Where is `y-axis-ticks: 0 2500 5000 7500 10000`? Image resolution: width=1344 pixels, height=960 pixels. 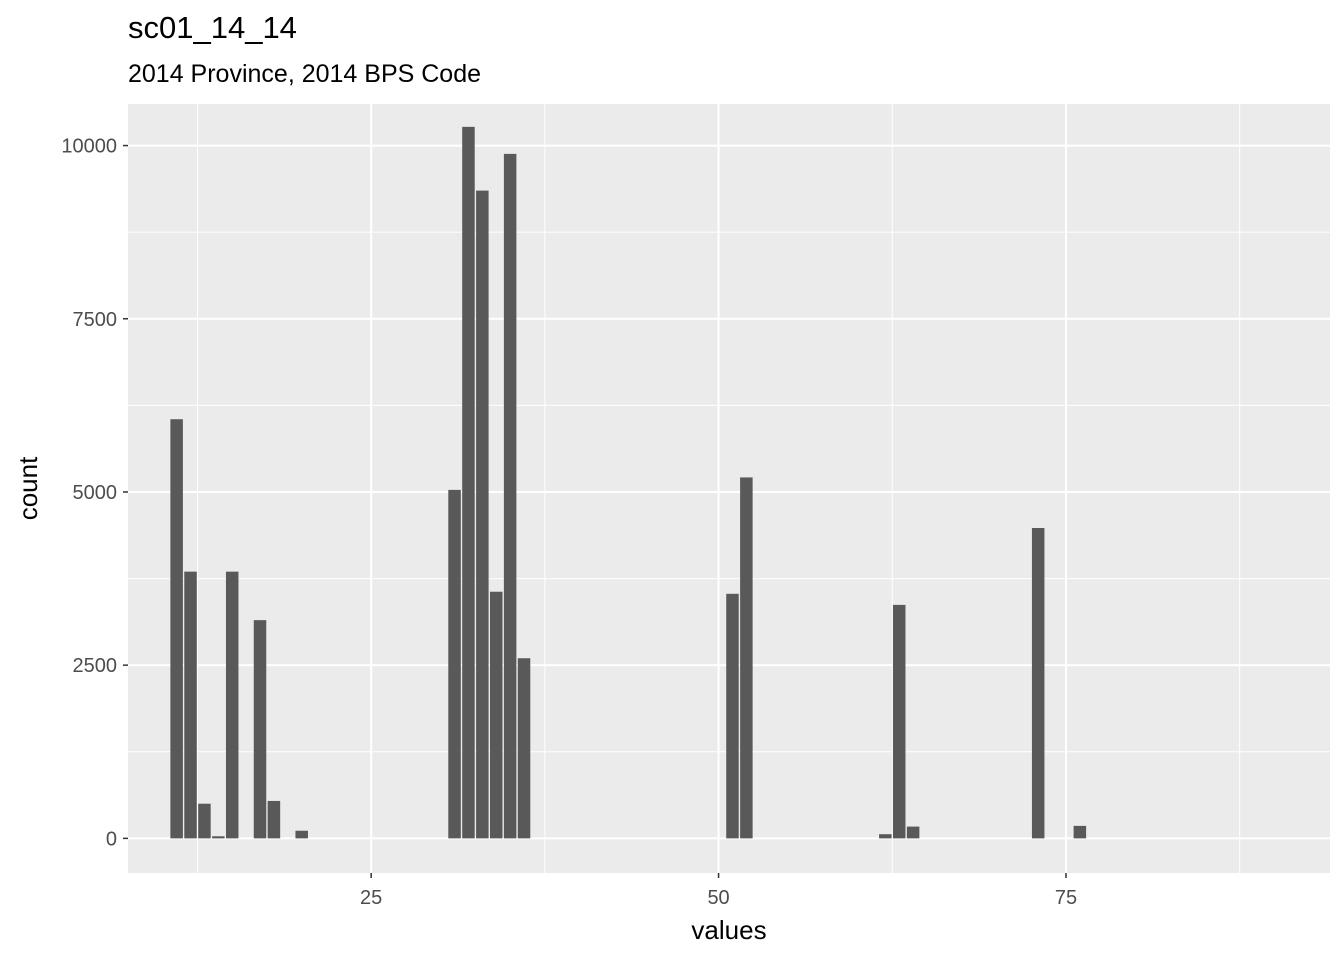 y-axis-ticks: 0 2500 5000 7500 10000 is located at coordinates (94, 493).